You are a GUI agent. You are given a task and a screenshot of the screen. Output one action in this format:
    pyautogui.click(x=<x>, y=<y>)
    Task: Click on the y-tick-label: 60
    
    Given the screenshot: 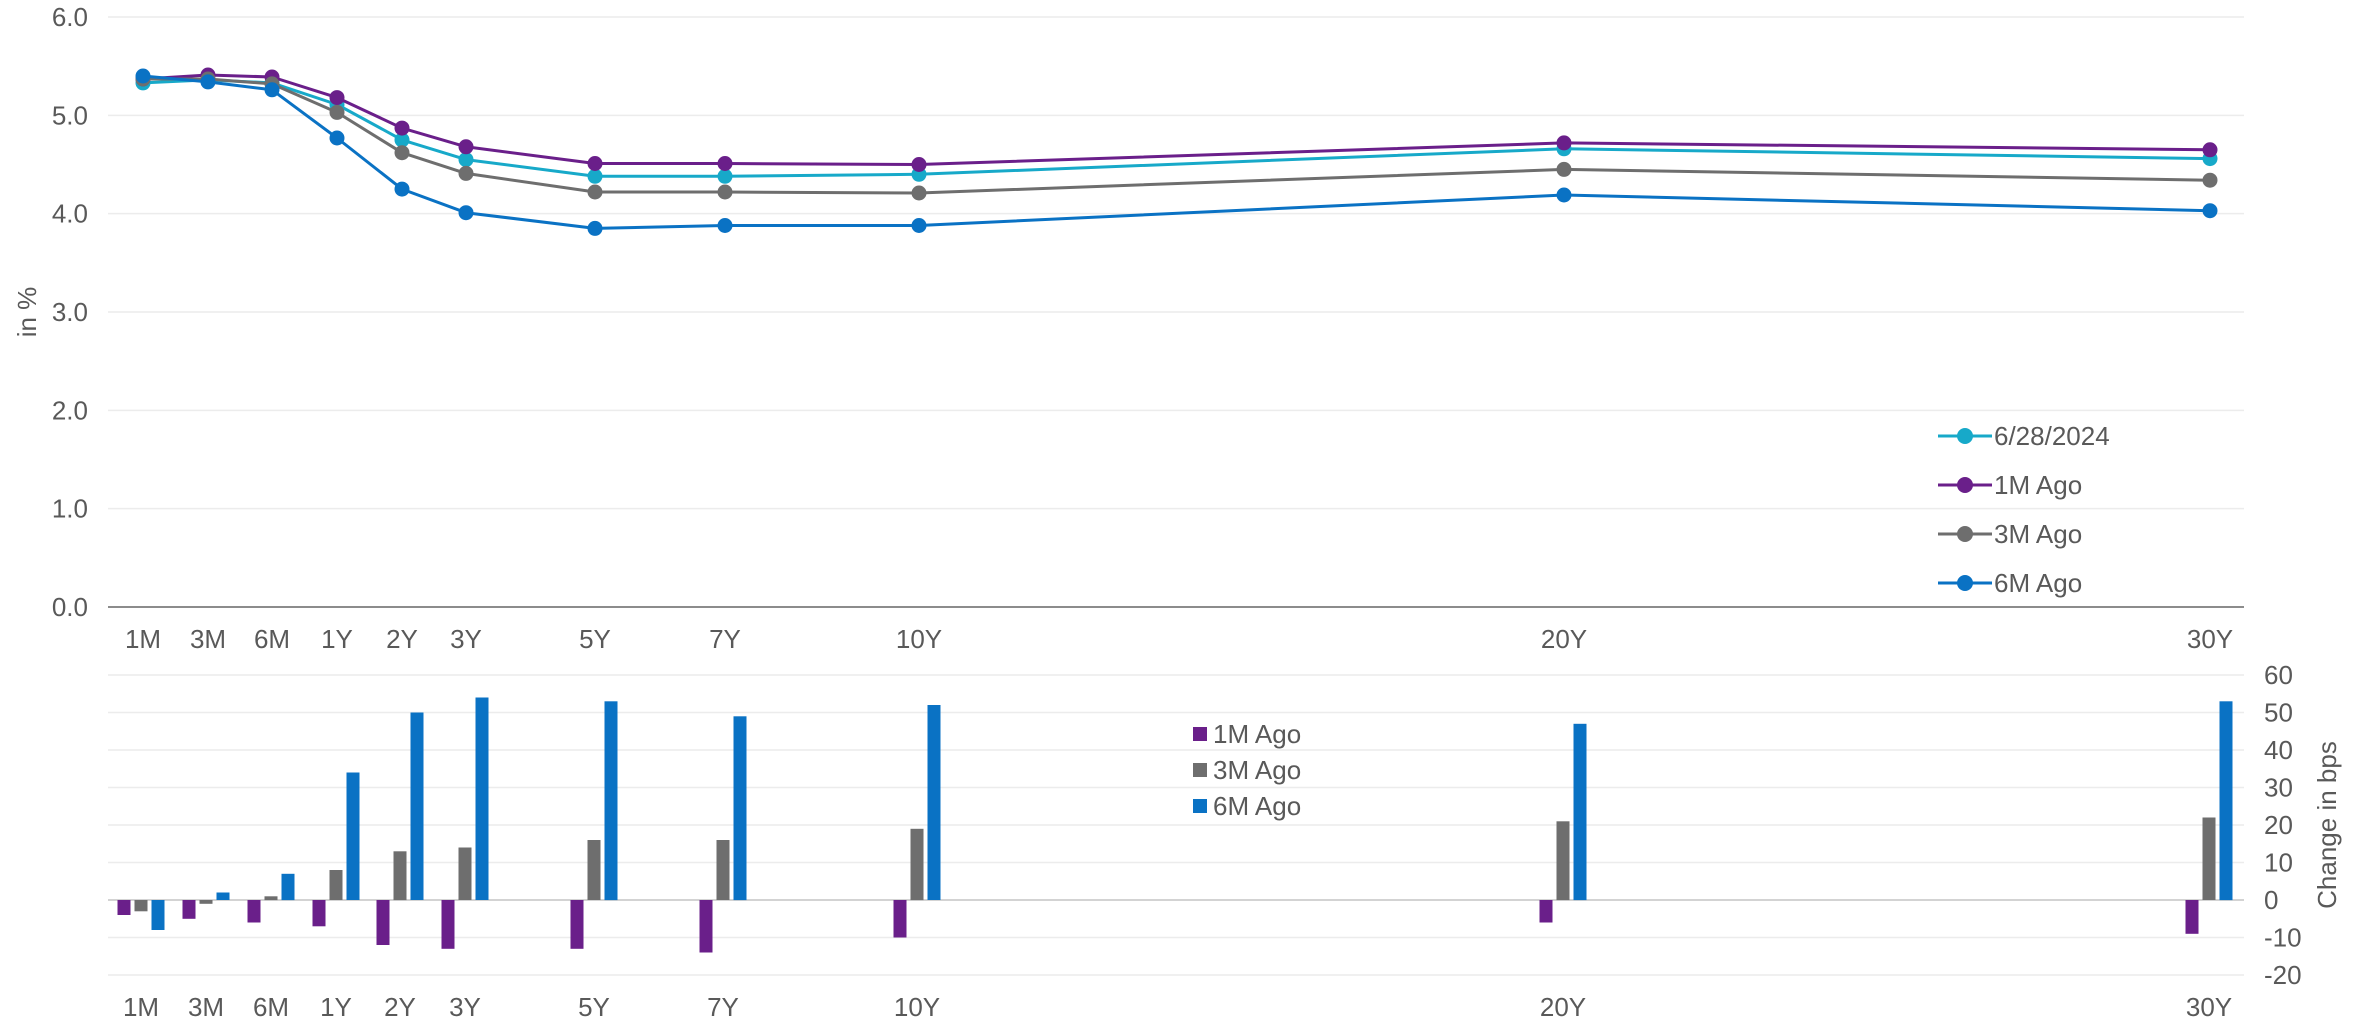 What is the action you would take?
    pyautogui.click(x=2278, y=675)
    